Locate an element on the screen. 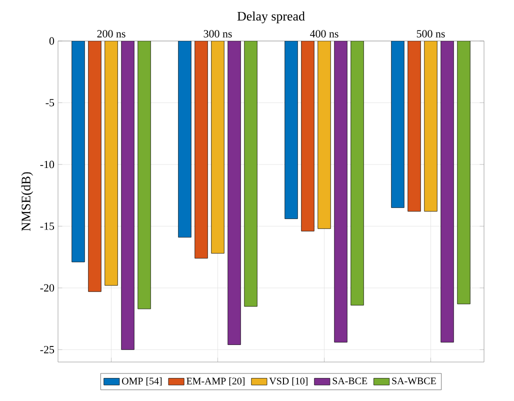 This screenshot has height=401, width=514. x-axis-title: Delay spread is located at coordinates (271, 17).